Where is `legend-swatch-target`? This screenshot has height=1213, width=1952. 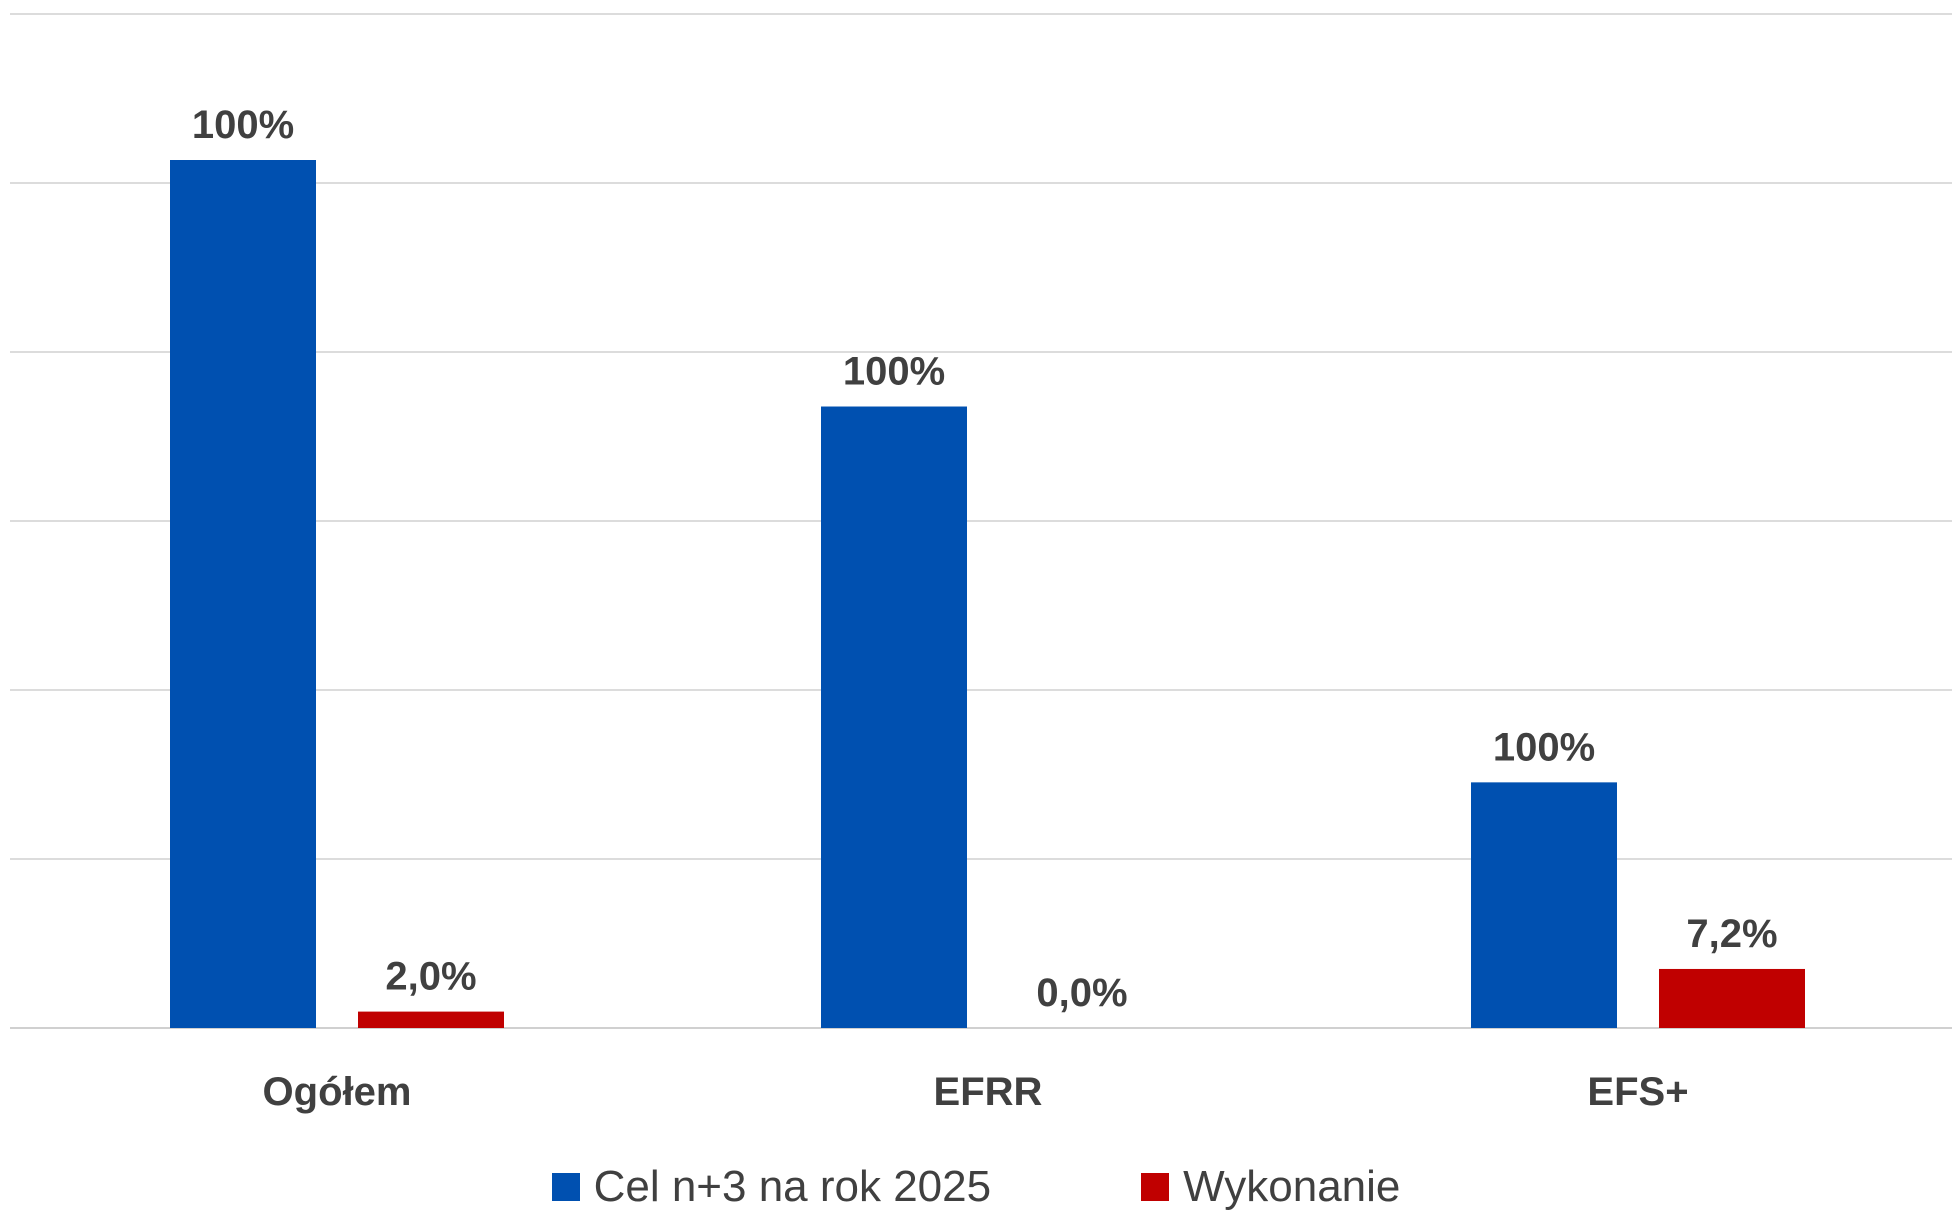 legend-swatch-target is located at coordinates (565, 1187).